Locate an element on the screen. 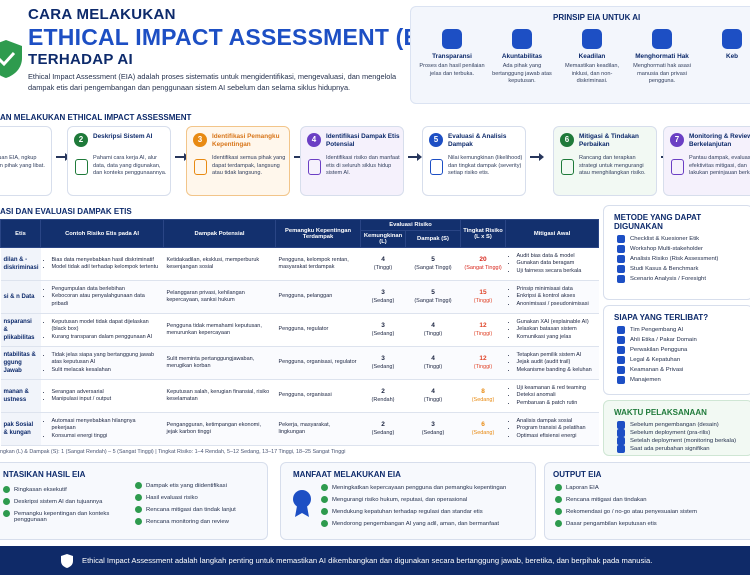  bullet-item: Tetapkan pemilik sistem AI is located at coordinates (556, 355).